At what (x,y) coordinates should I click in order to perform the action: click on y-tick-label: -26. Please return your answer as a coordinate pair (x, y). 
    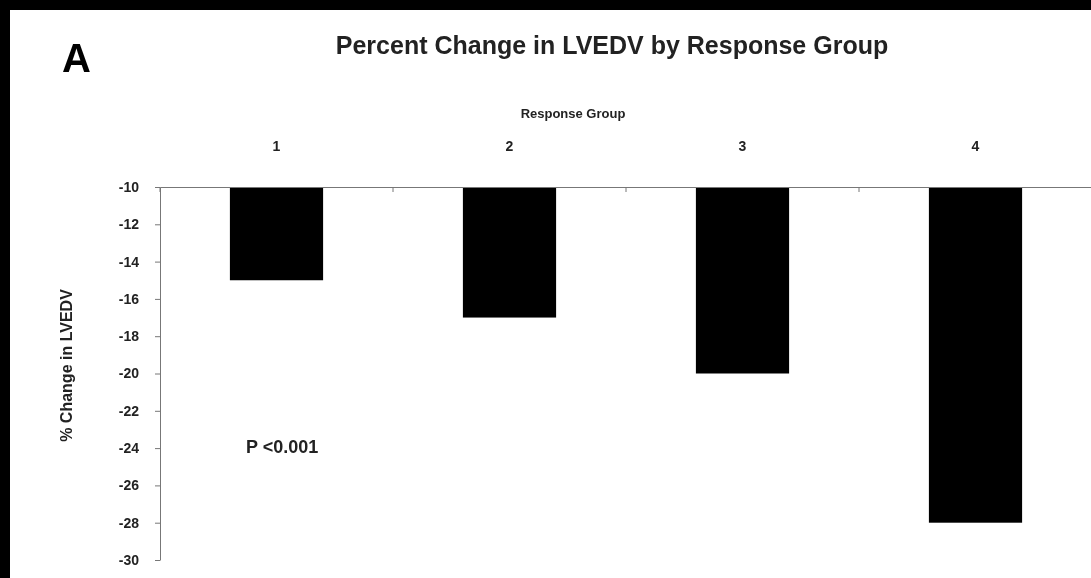
    Looking at the image, I should click on (129, 485).